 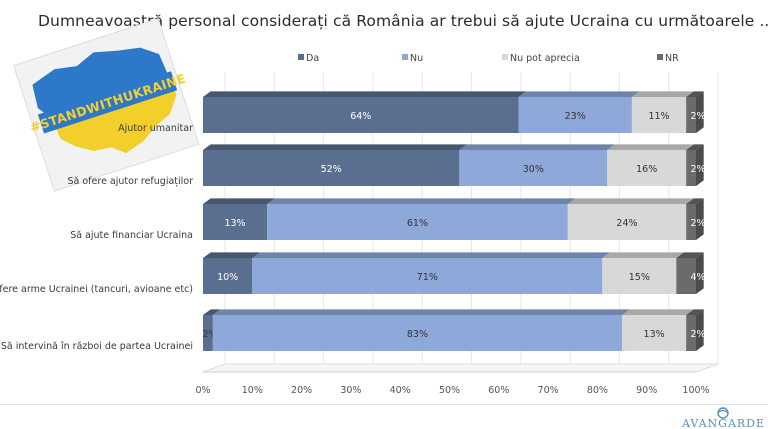 I want to click on footer-divider, so click(x=384, y=404).